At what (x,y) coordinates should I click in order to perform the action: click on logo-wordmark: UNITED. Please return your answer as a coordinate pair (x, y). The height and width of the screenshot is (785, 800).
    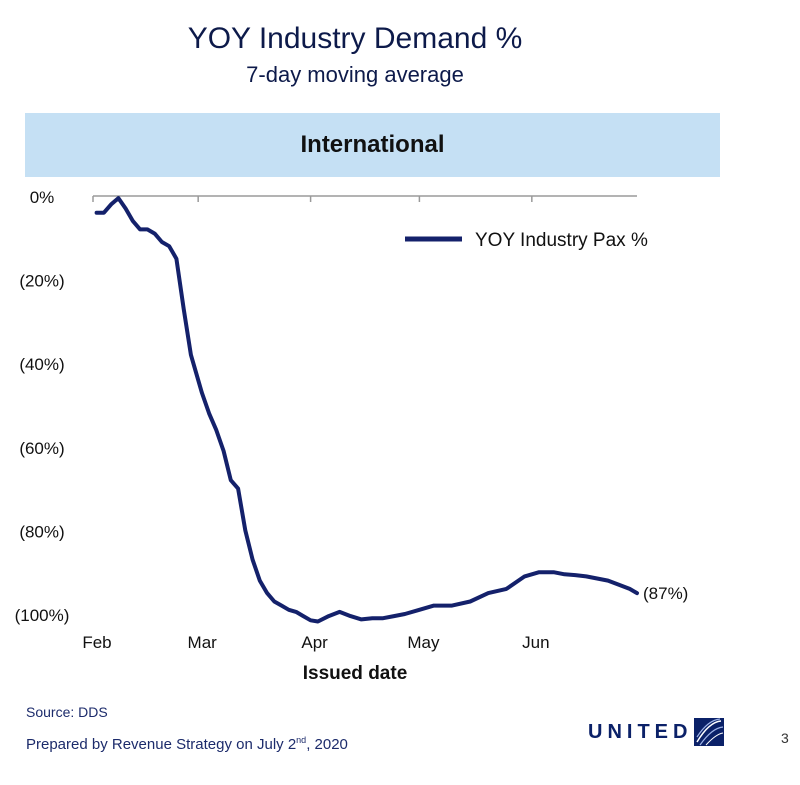
    Looking at the image, I should click on (640, 731).